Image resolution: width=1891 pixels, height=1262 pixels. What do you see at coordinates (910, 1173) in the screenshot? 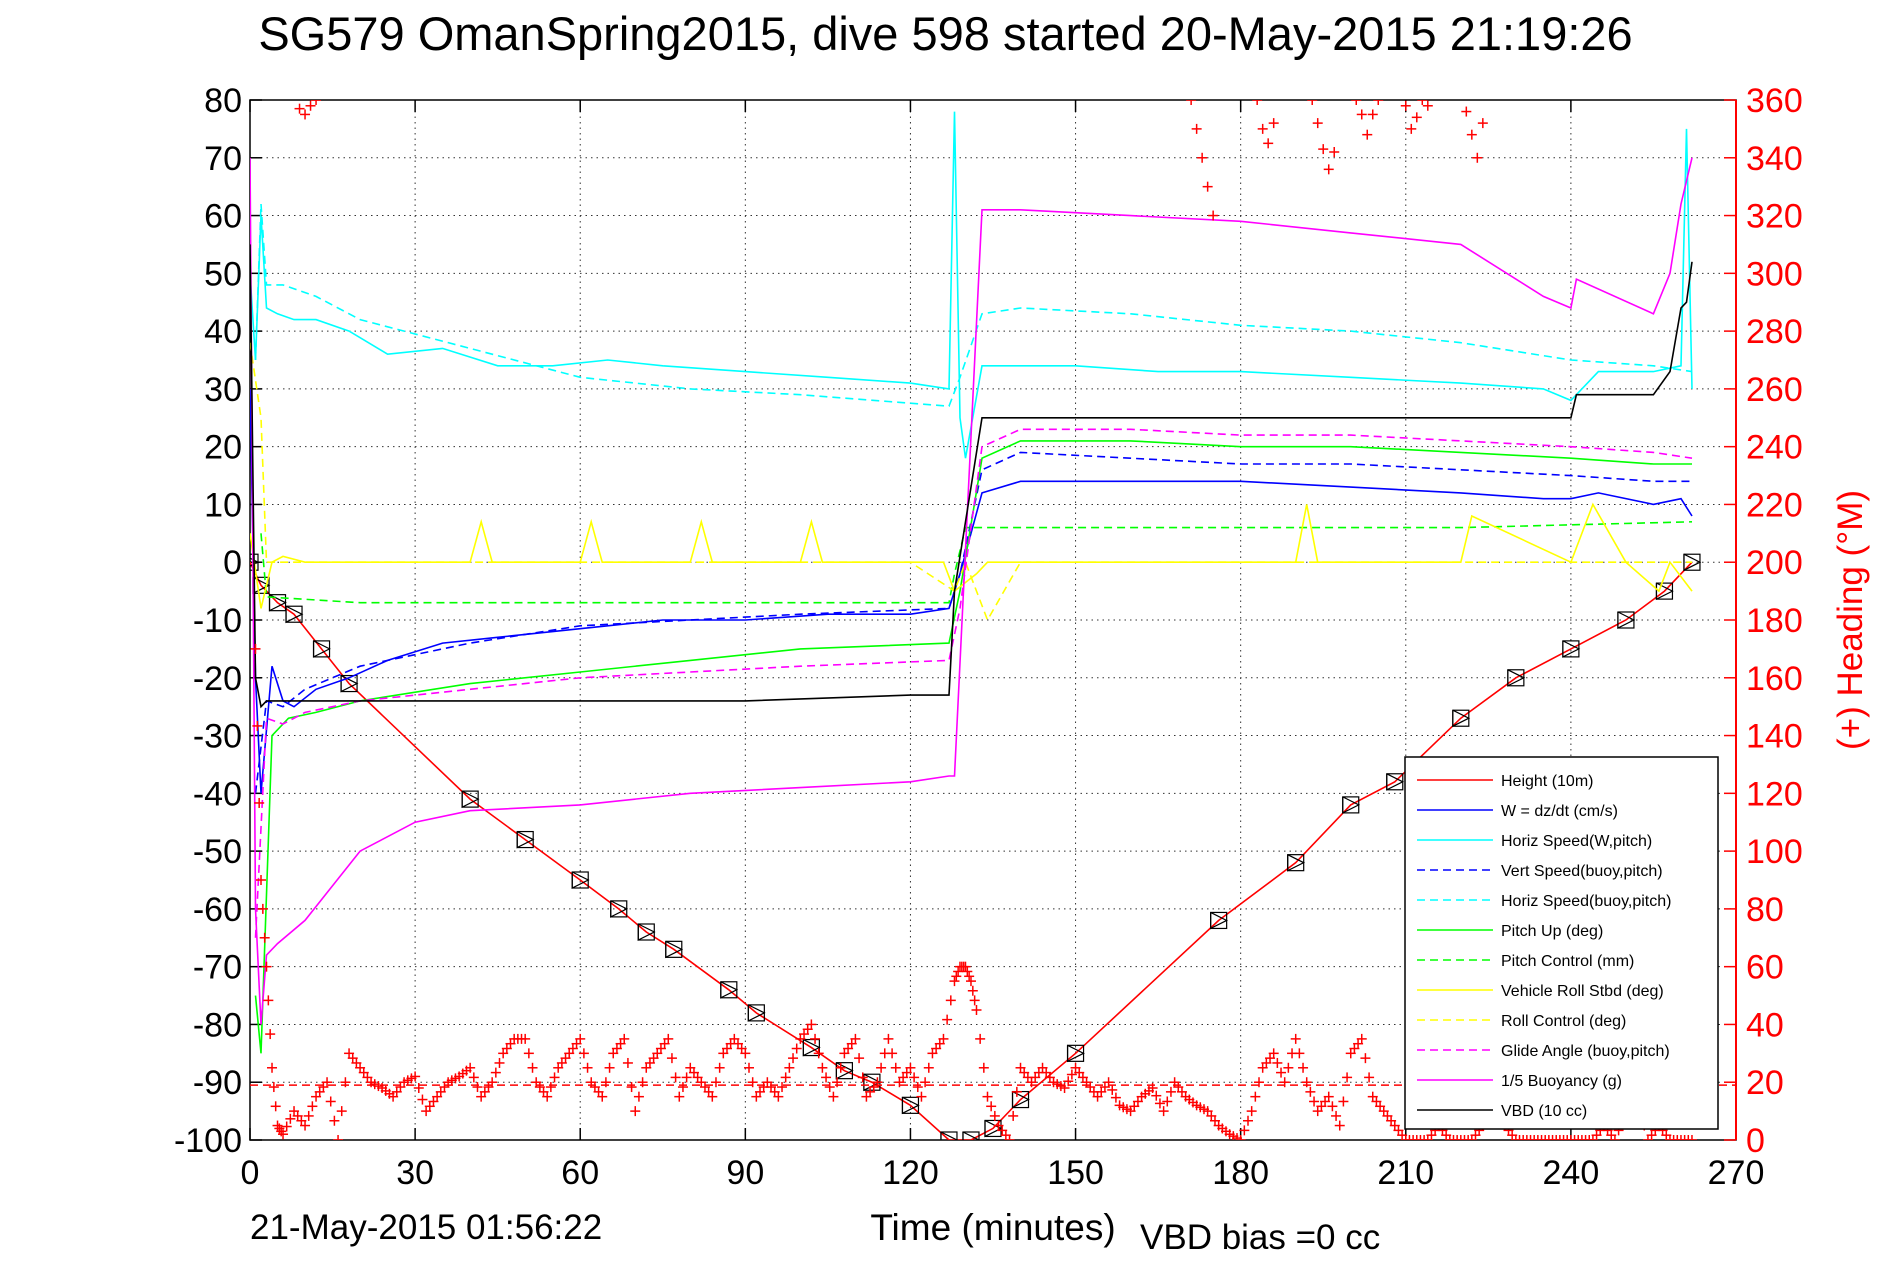
I see `x-tick-label: 120` at bounding box center [910, 1173].